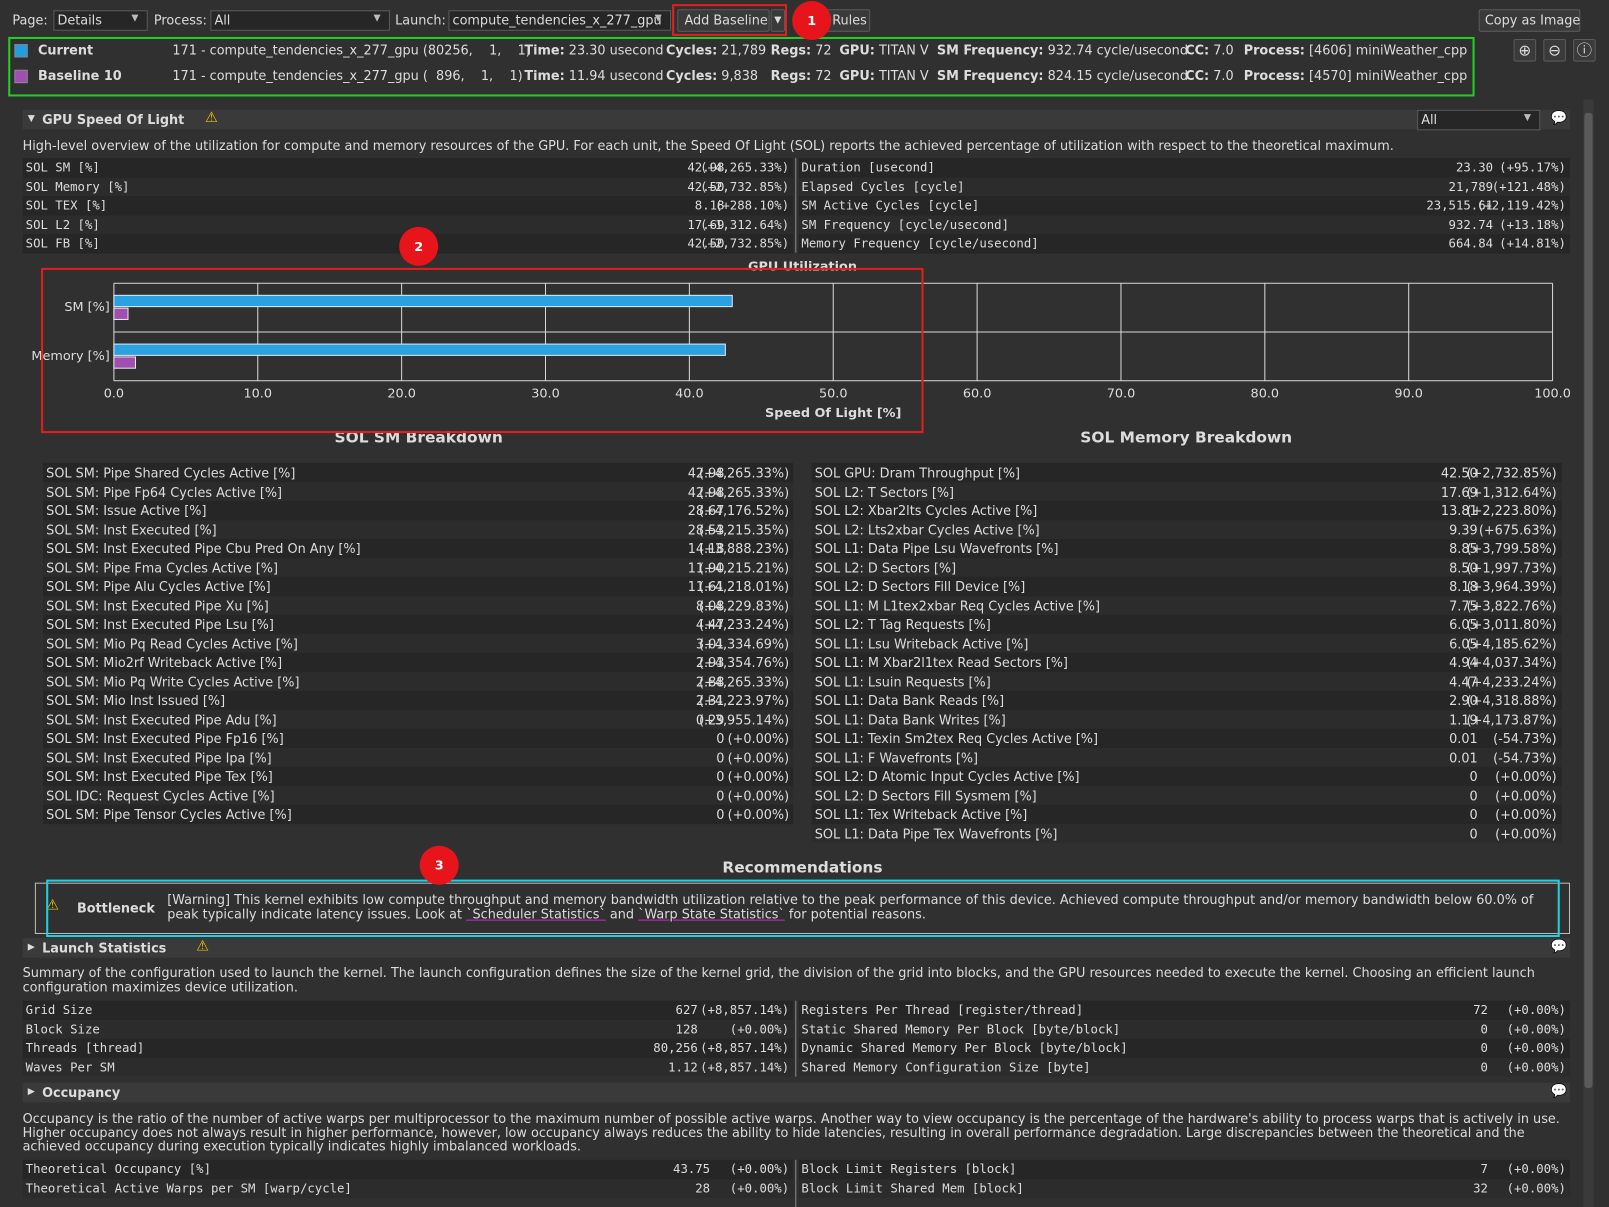 This screenshot has height=1207, width=1609. Describe the element at coordinates (616, 50) in the screenshot. I see `field-value: 23.30 usecond` at that location.